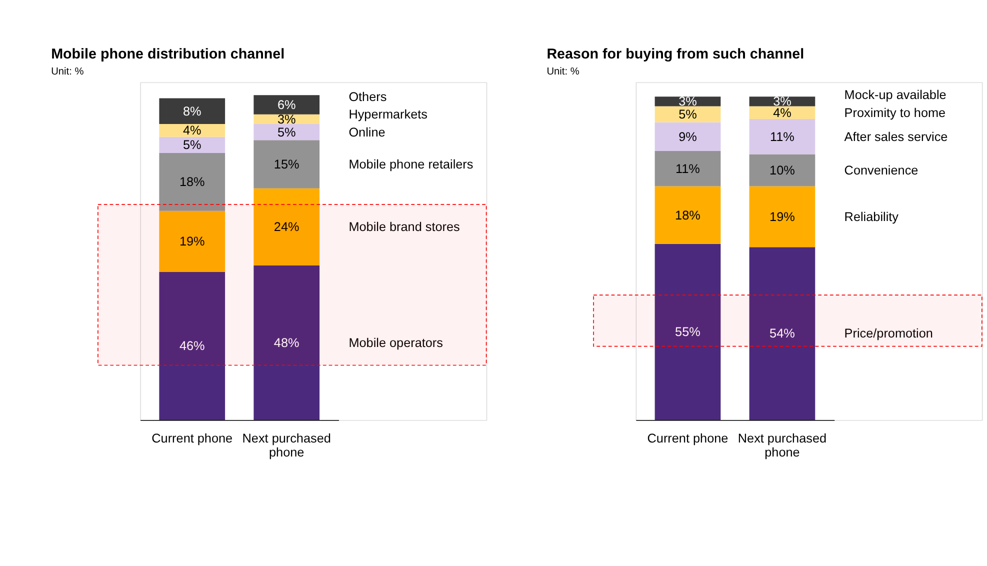 This screenshot has width=987, height=566. I want to click on text: Proximity to home, so click(895, 113).